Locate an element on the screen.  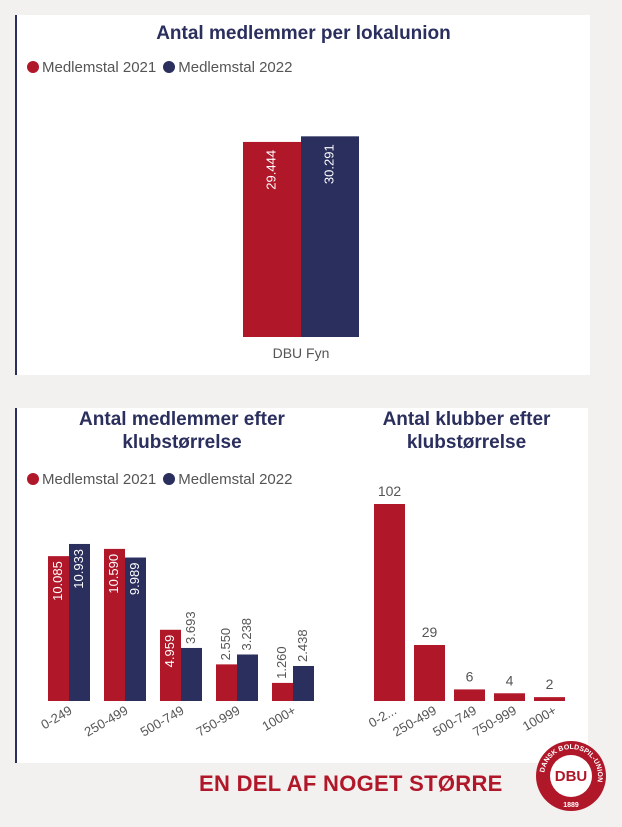
data-label-medlemstal-2021: 10.590 is located at coordinates (113, 574).